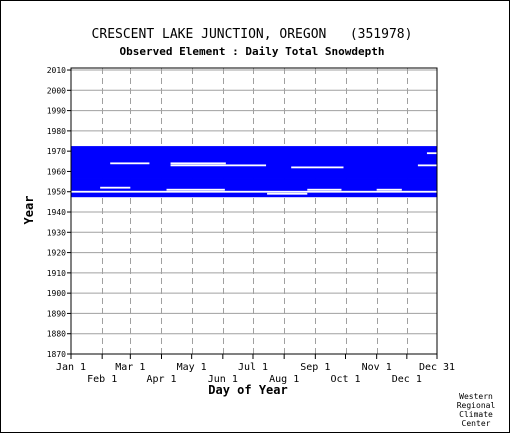  Describe the element at coordinates (56, 273) in the screenshot. I see `y-tick-label: 1910` at that location.